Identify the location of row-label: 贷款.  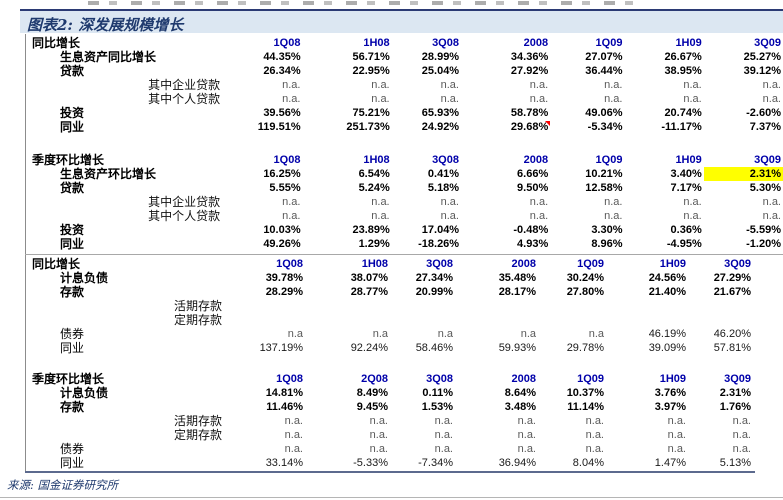
(72, 188).